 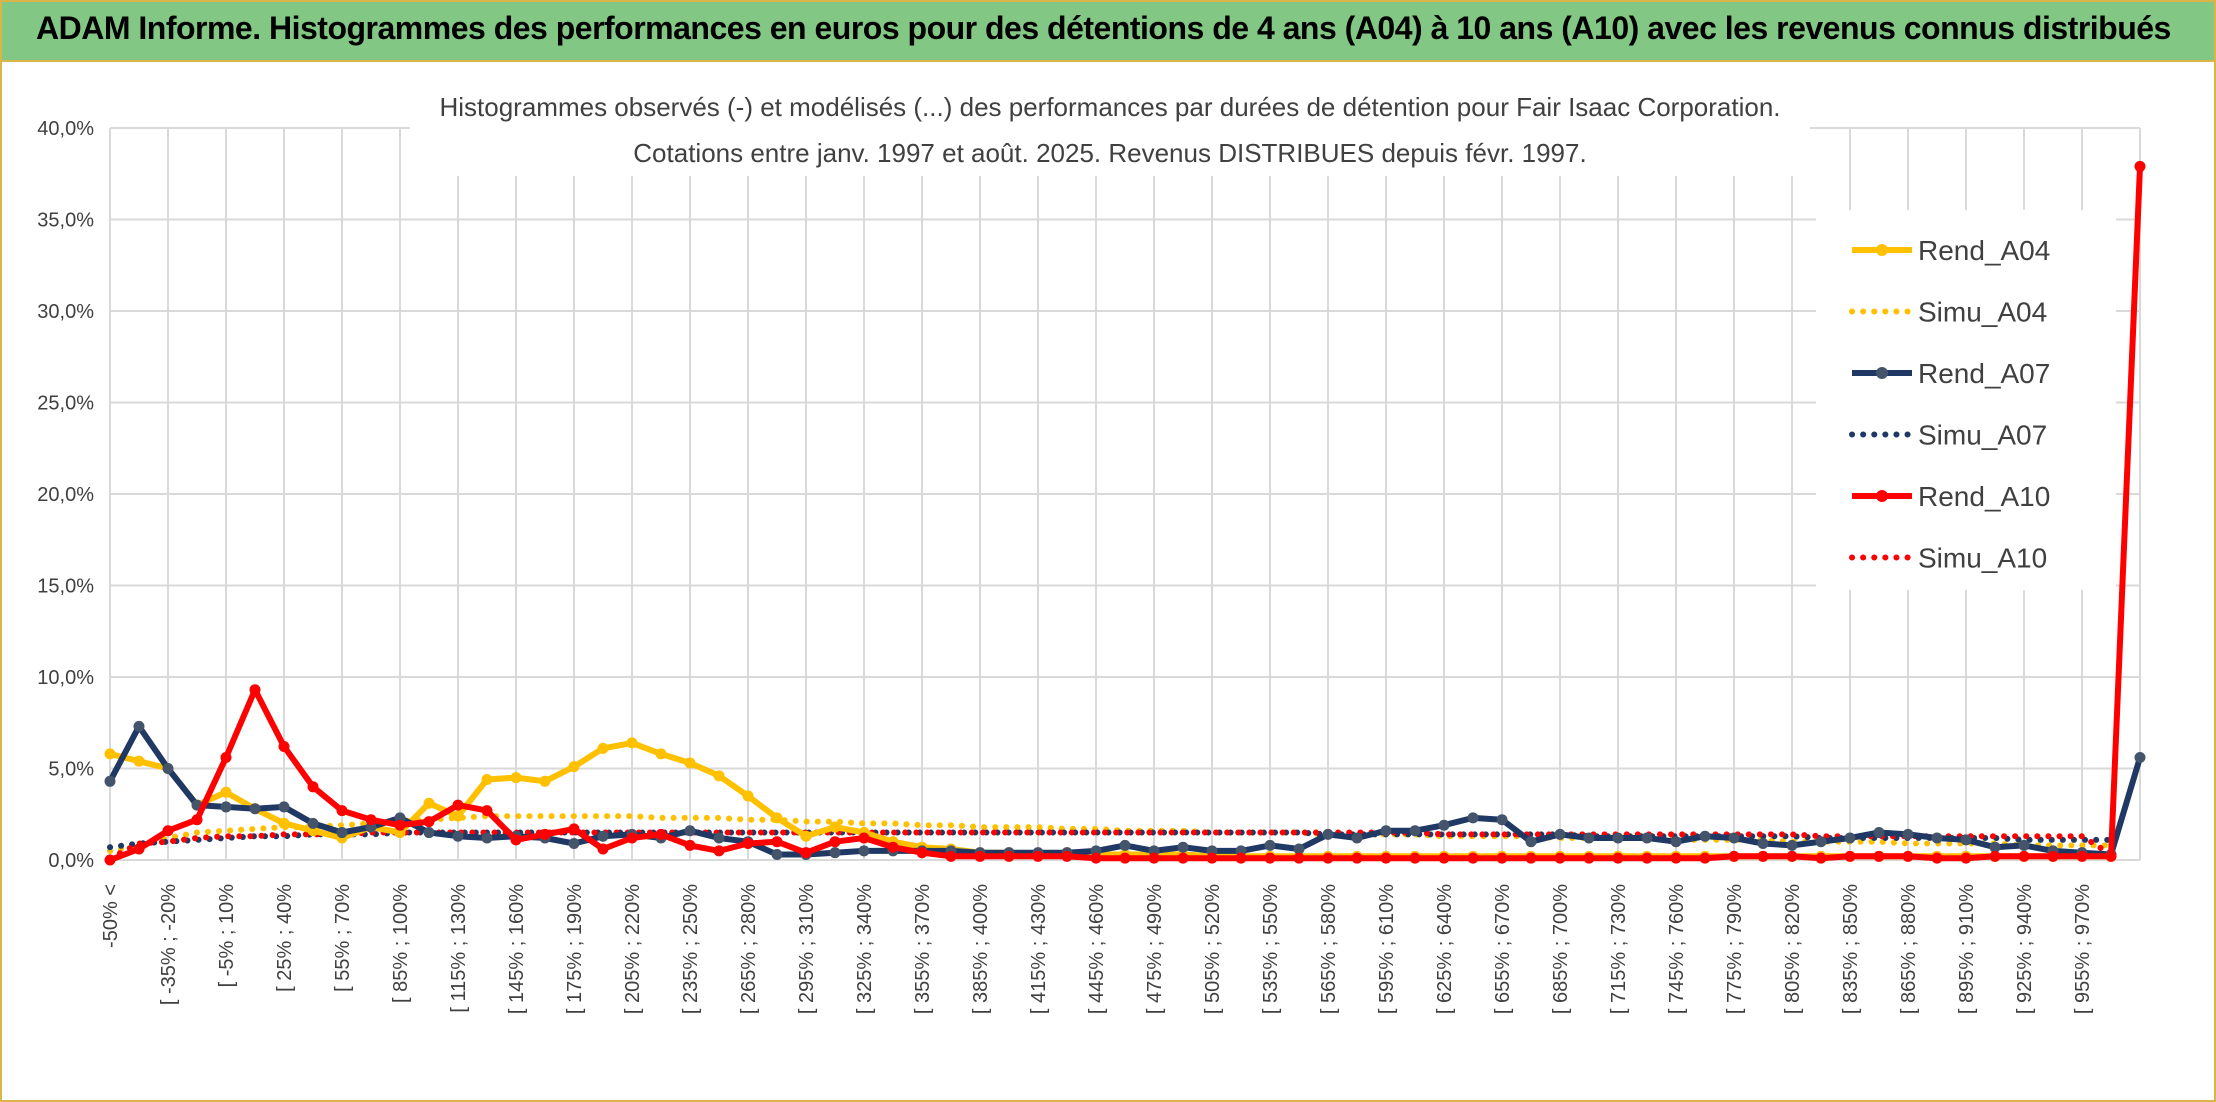 I want to click on x-tick-label: [ -5% ; 10%, so click(x=227, y=936).